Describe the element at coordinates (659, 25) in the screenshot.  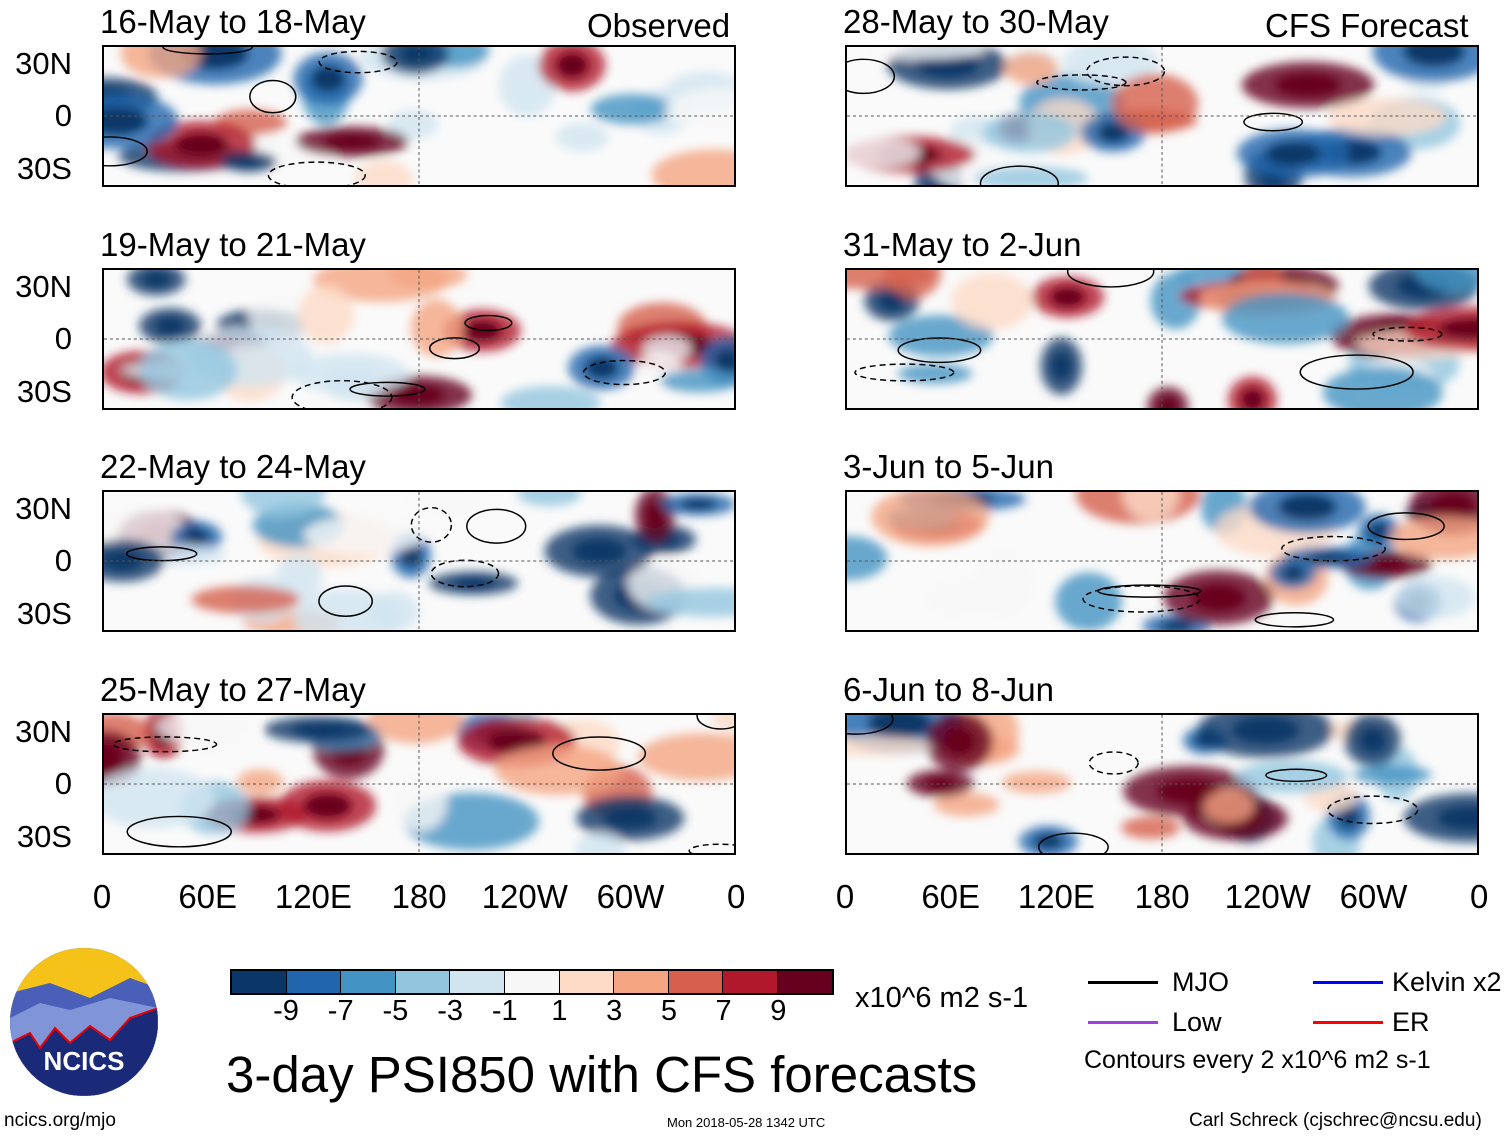
I see `observed-label: Observed` at that location.